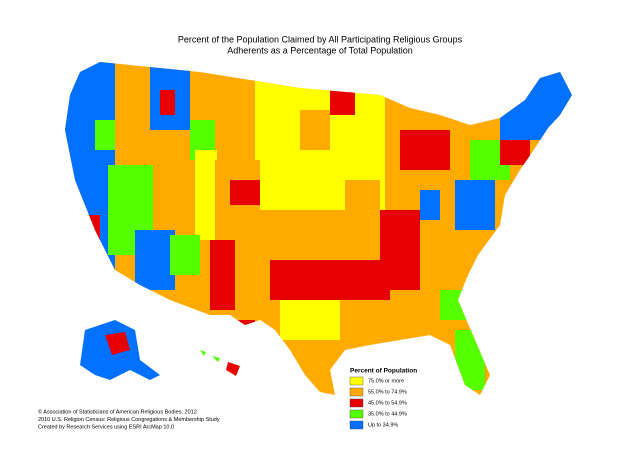 This screenshot has height=468, width=640. I want to click on legend-label: Up to 34.9%, so click(383, 425).